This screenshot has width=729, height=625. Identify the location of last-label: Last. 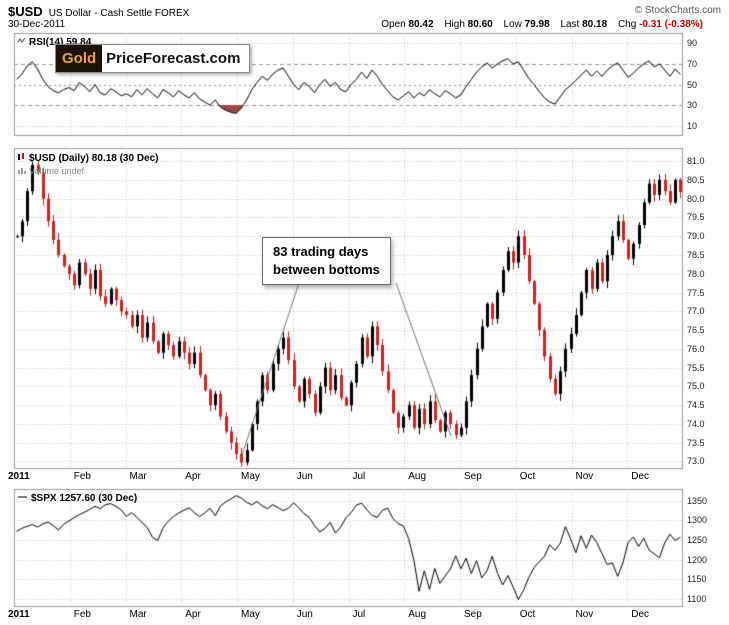
(570, 24).